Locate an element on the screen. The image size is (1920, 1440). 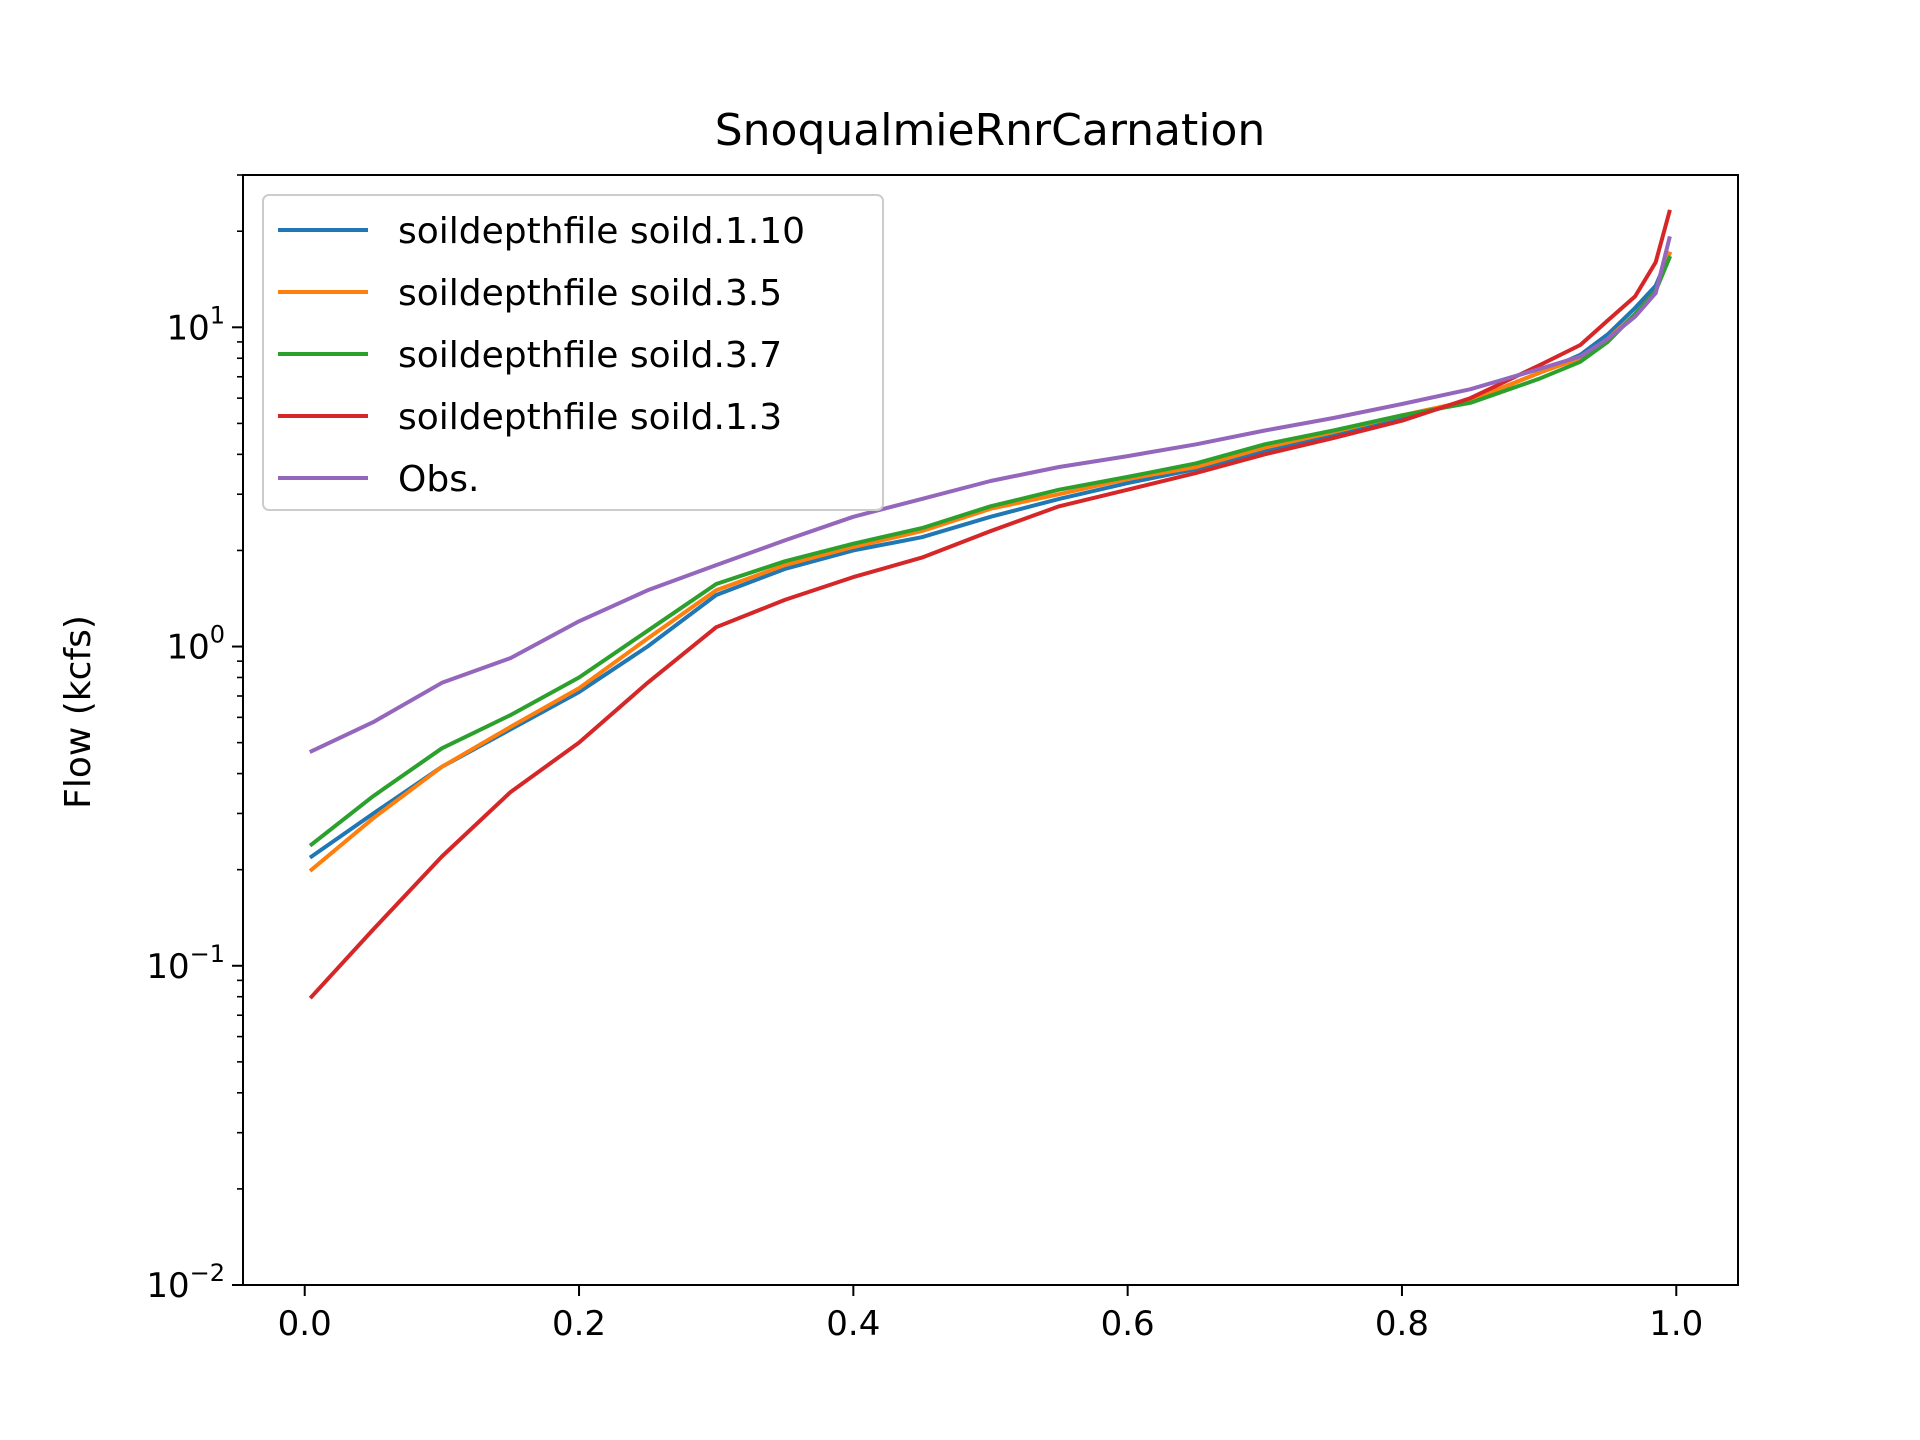
legend-label: soildepthfile soild.1.3 is located at coordinates (590, 417).